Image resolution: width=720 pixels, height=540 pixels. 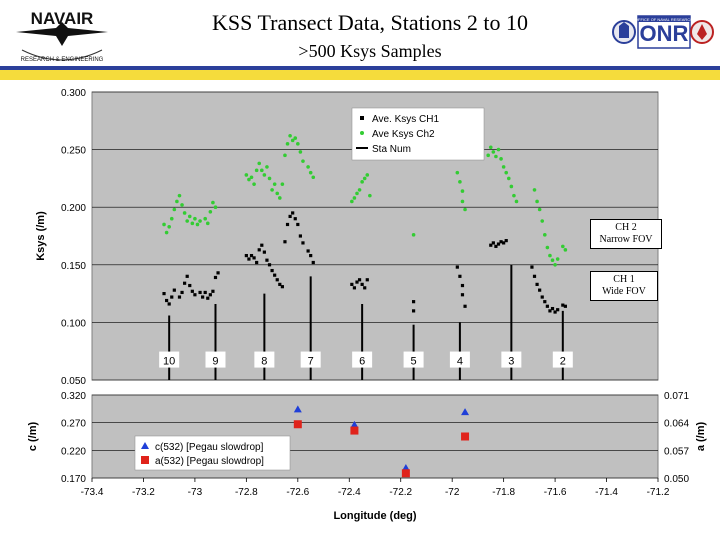 What do you see at coordinates (73, 208) in the screenshot?
I see `top-y-tick-label: 0.200` at bounding box center [73, 208].